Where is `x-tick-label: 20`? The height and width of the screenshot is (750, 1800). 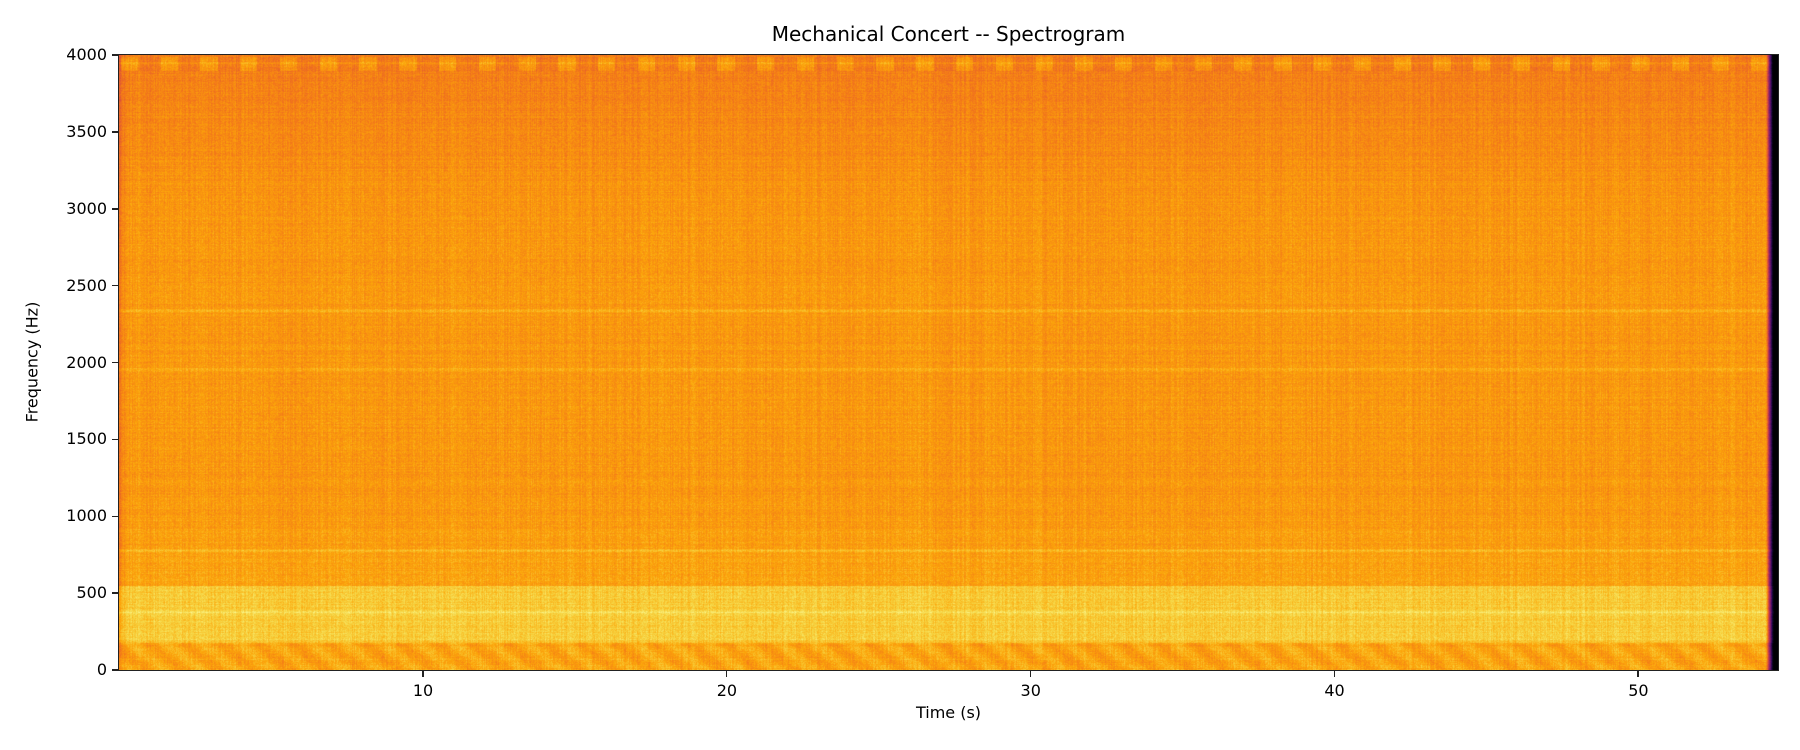
x-tick-label: 20 is located at coordinates (727, 690).